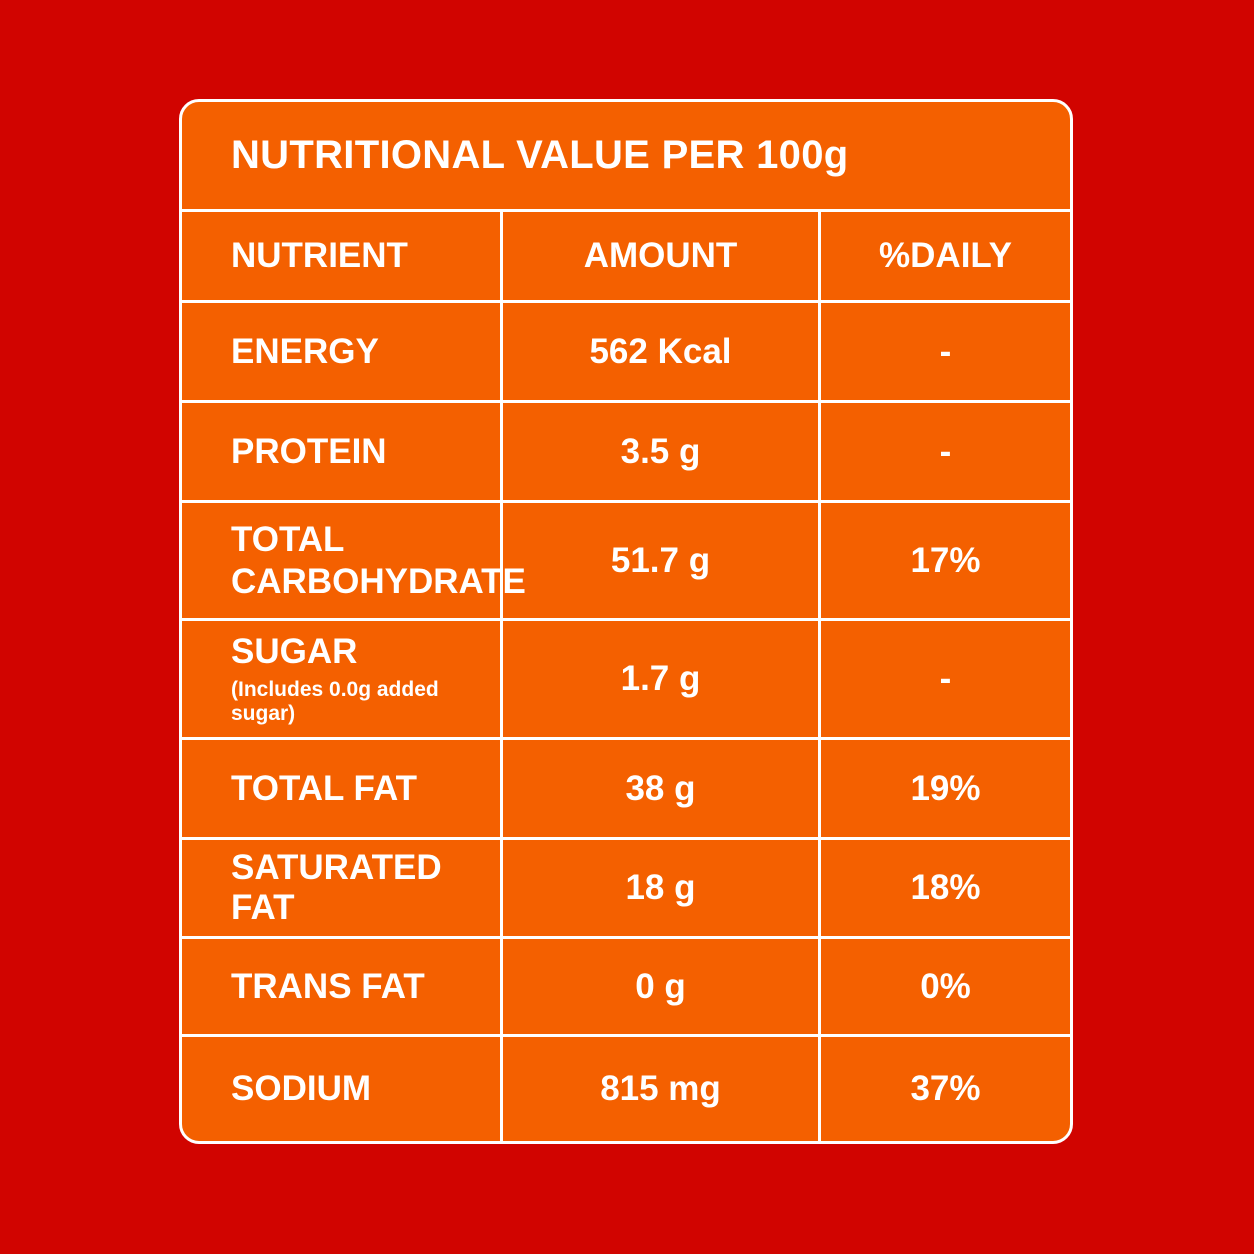 The height and width of the screenshot is (1254, 1254). Describe the element at coordinates (944, 560) in the screenshot. I see `nutrient-daily: 17%` at that location.